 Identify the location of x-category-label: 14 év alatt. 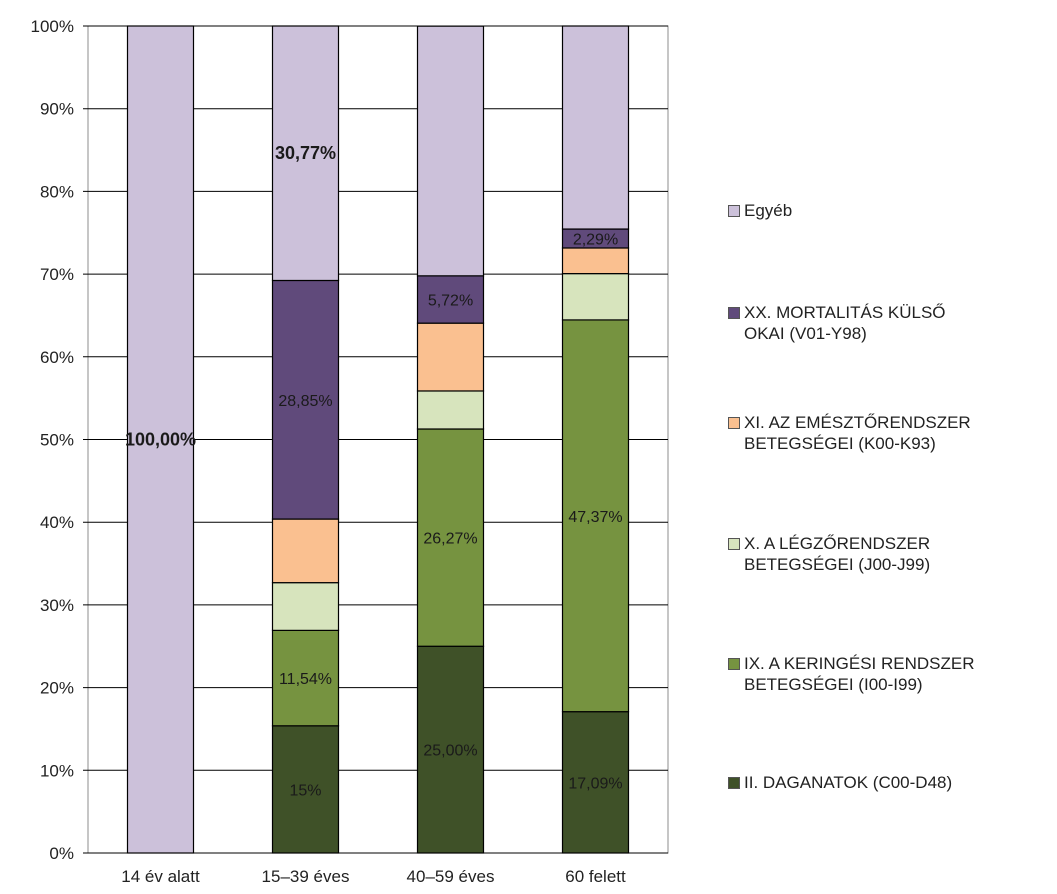
(160, 876).